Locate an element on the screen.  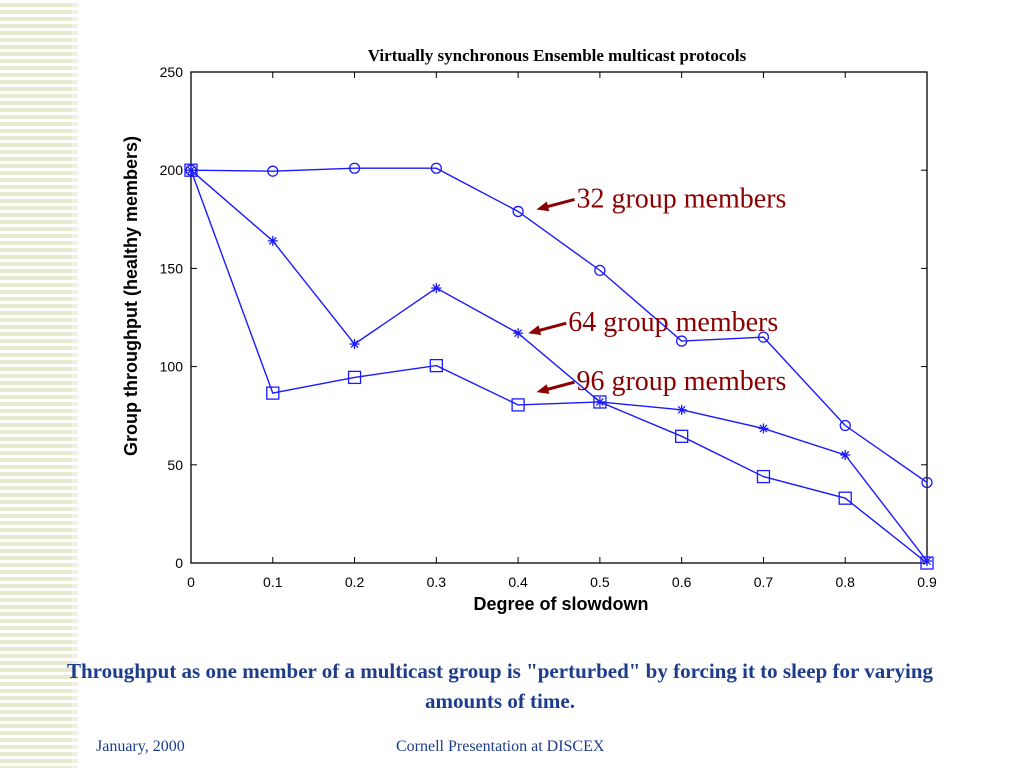
footer-presentation: Cornell Presentation at DISCEX is located at coordinates (500, 746).